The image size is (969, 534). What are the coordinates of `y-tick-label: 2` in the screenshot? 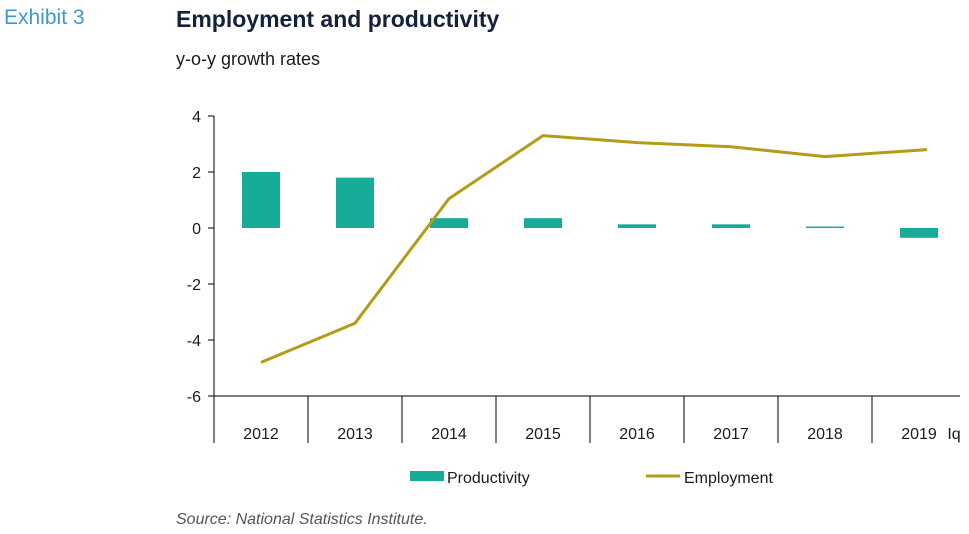 It's located at (196, 173).